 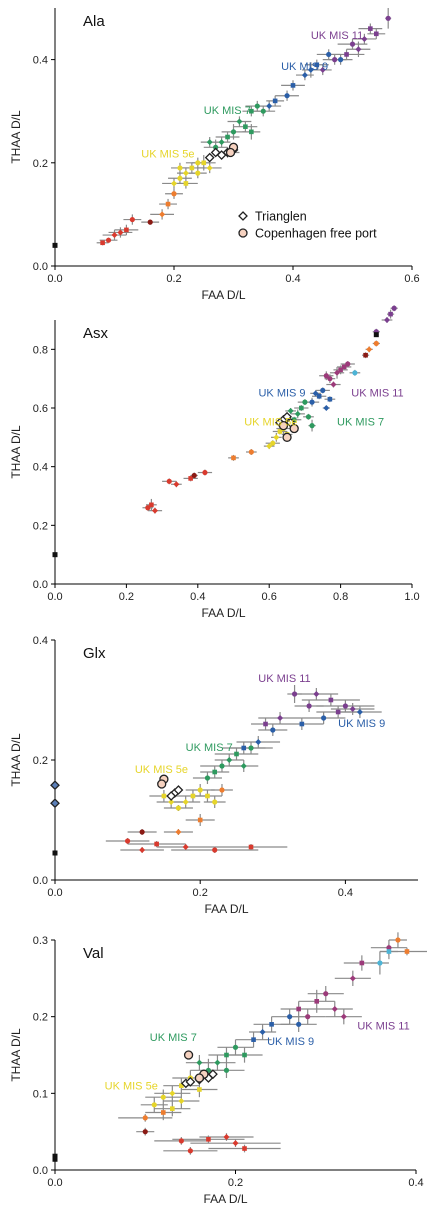 I want to click on x-tick-label: 1.0, so click(x=411, y=597).